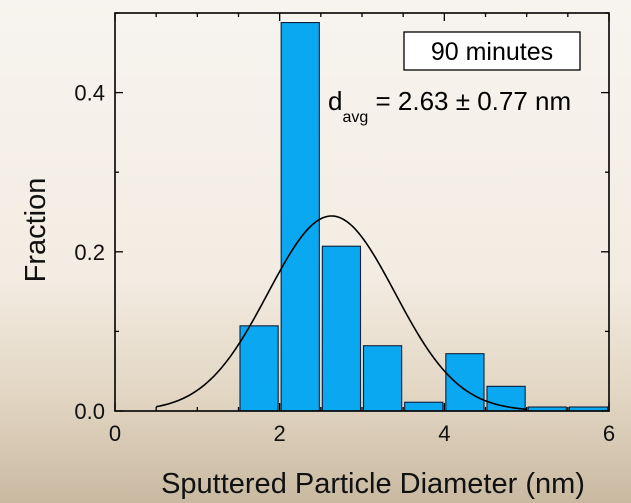  Describe the element at coordinates (335, 101) in the screenshot. I see `annotation-symbol: d` at that location.